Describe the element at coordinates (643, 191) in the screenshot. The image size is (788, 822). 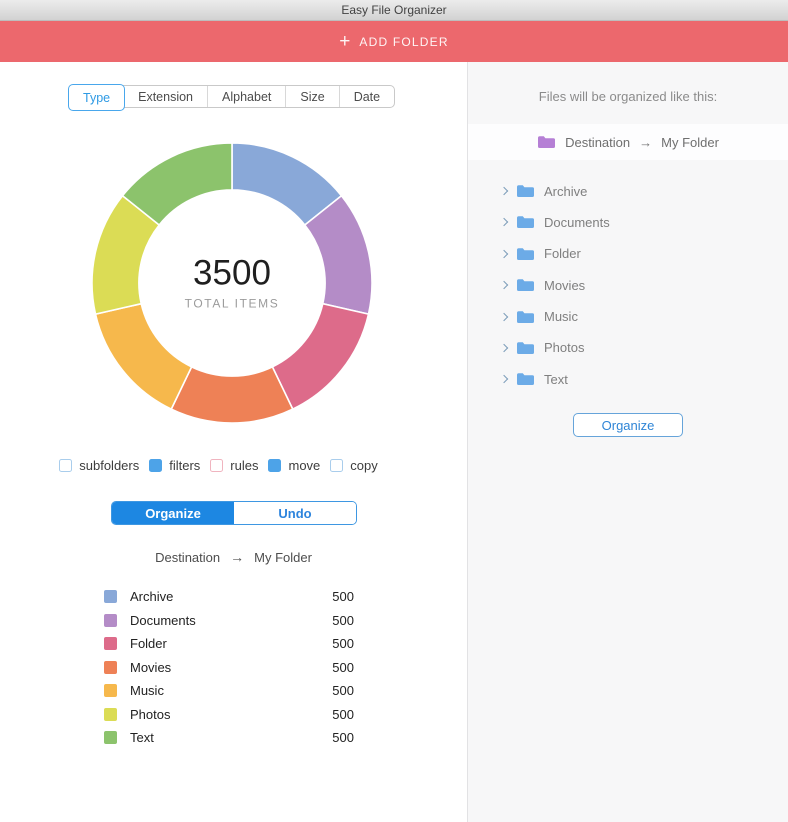
I see `tree-item-archive: Archive` at that location.